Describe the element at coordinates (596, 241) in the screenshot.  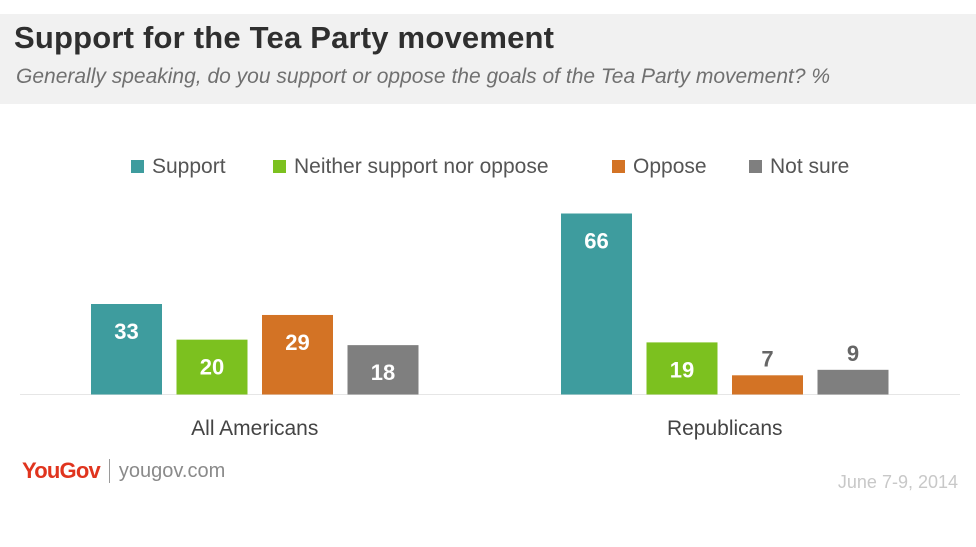
I see `data-label: 66` at that location.